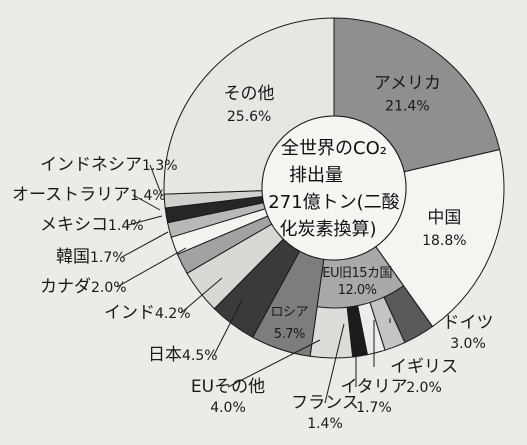  I want to click on label-value-3: 2.0%, so click(424, 388).